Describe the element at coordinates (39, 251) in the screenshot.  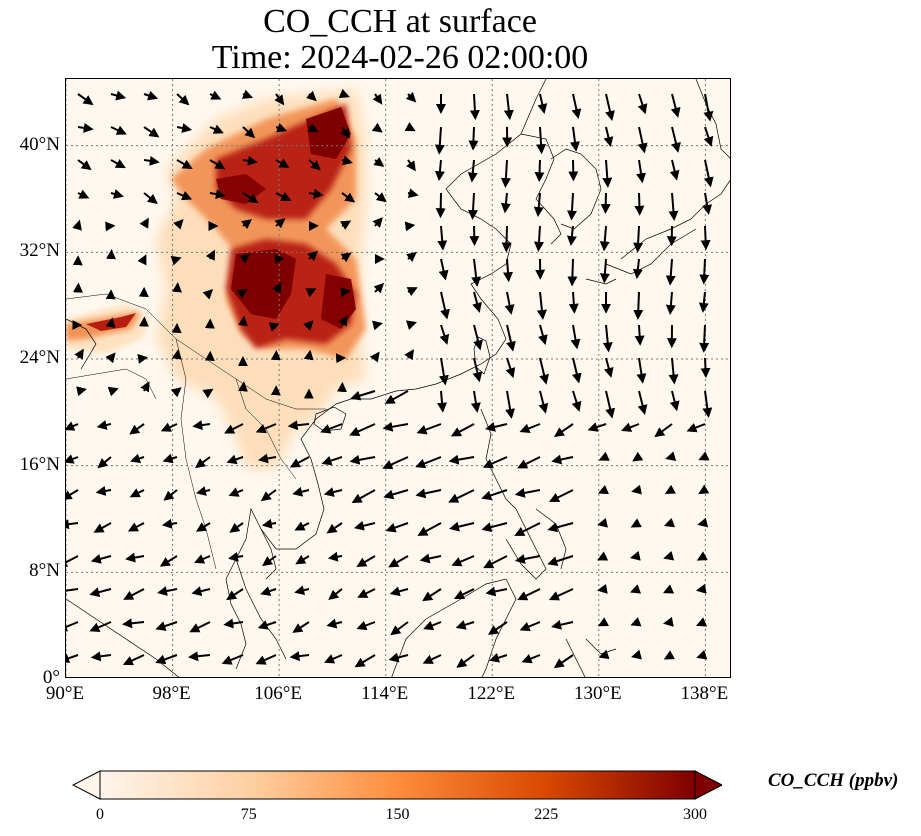
I see `lat-tick-label: 32°N` at that location.